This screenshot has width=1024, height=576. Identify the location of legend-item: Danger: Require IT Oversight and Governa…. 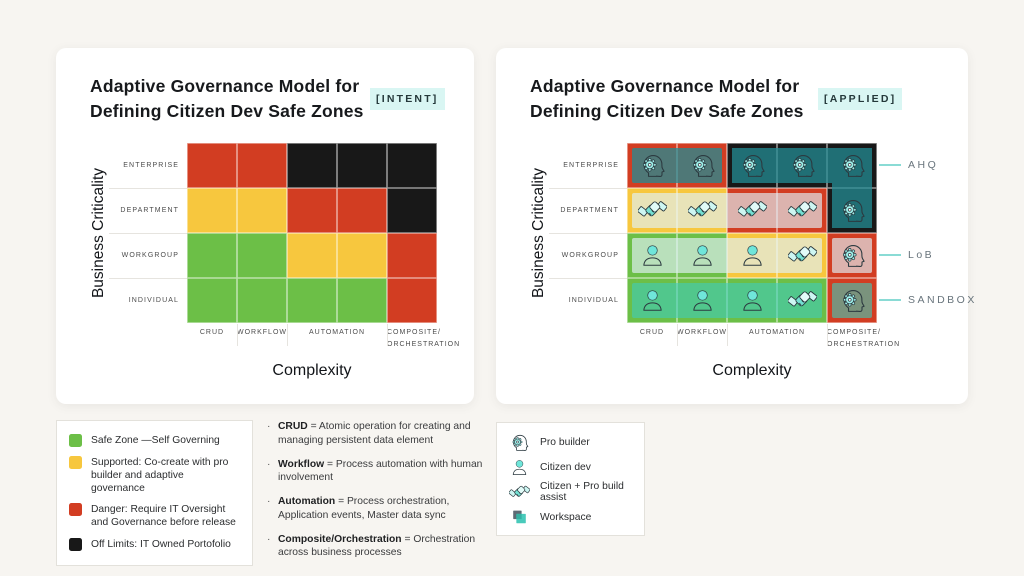
(154, 516).